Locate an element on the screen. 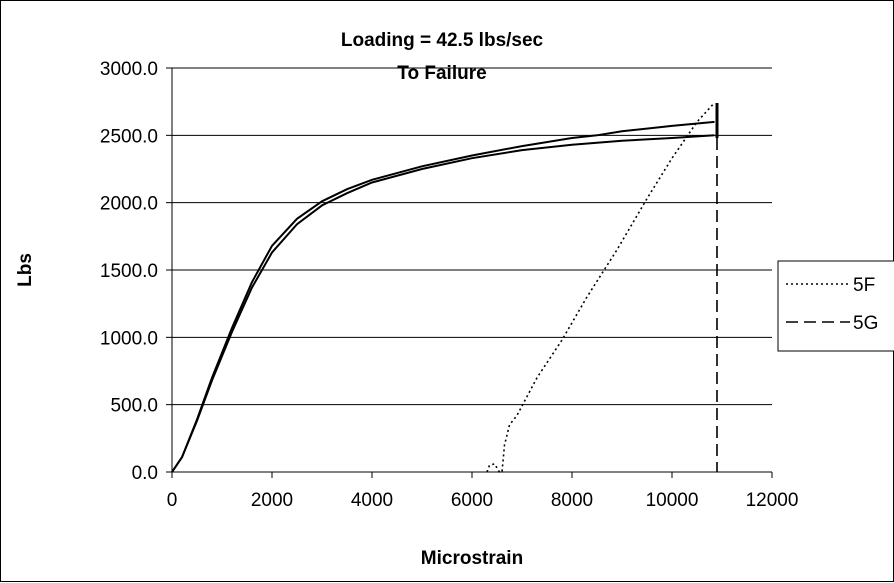 Image resolution: width=894 pixels, height=583 pixels. legend-label-5f: 5F is located at coordinates (864, 285).